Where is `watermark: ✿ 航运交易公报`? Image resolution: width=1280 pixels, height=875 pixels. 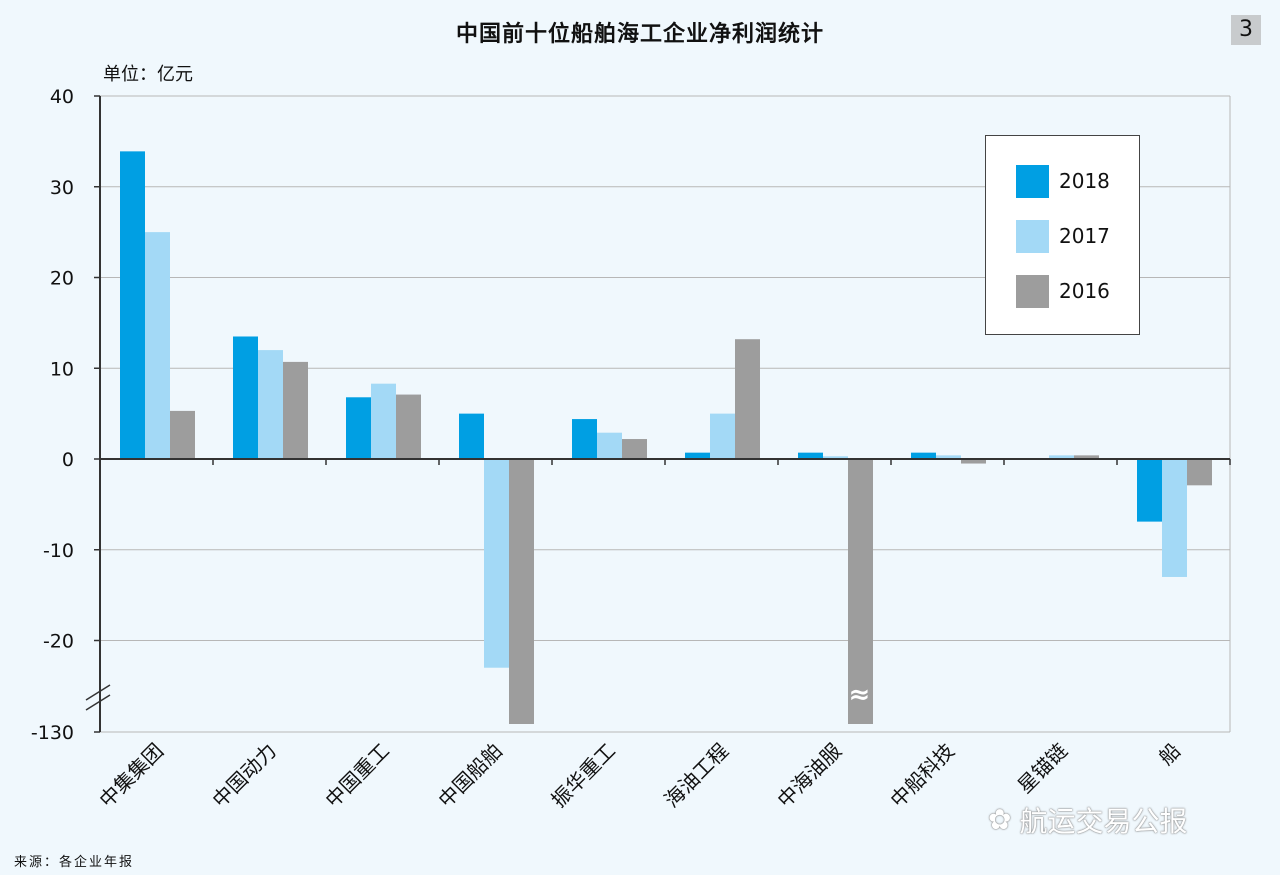
watermark: ✿ 航运交易公报 is located at coordinates (1087, 820).